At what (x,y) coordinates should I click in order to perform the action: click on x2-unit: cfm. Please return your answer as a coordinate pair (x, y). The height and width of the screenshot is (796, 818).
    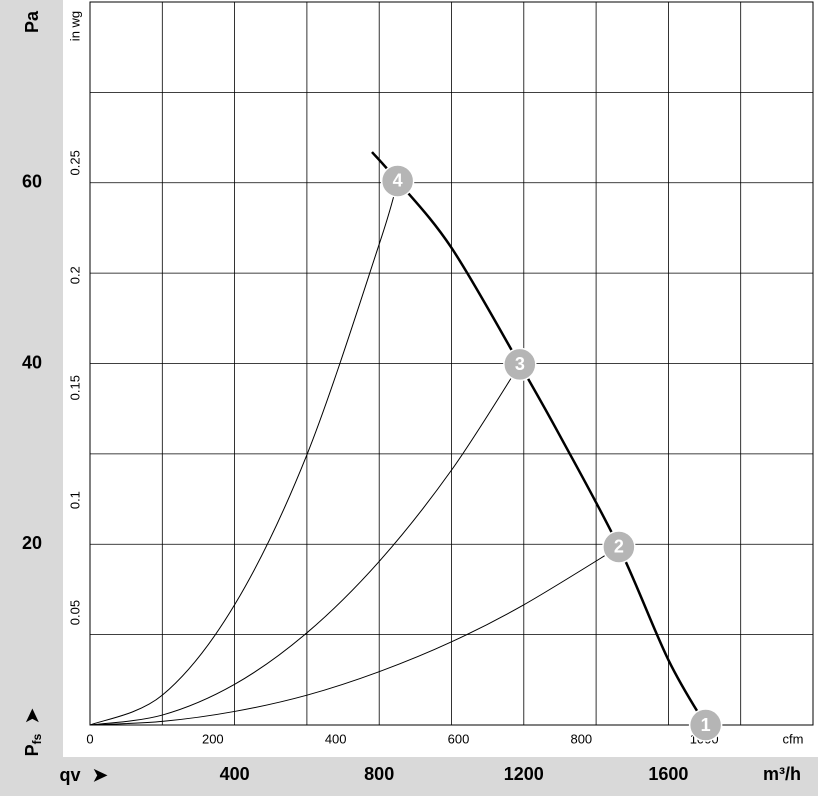
    Looking at the image, I should click on (793, 738).